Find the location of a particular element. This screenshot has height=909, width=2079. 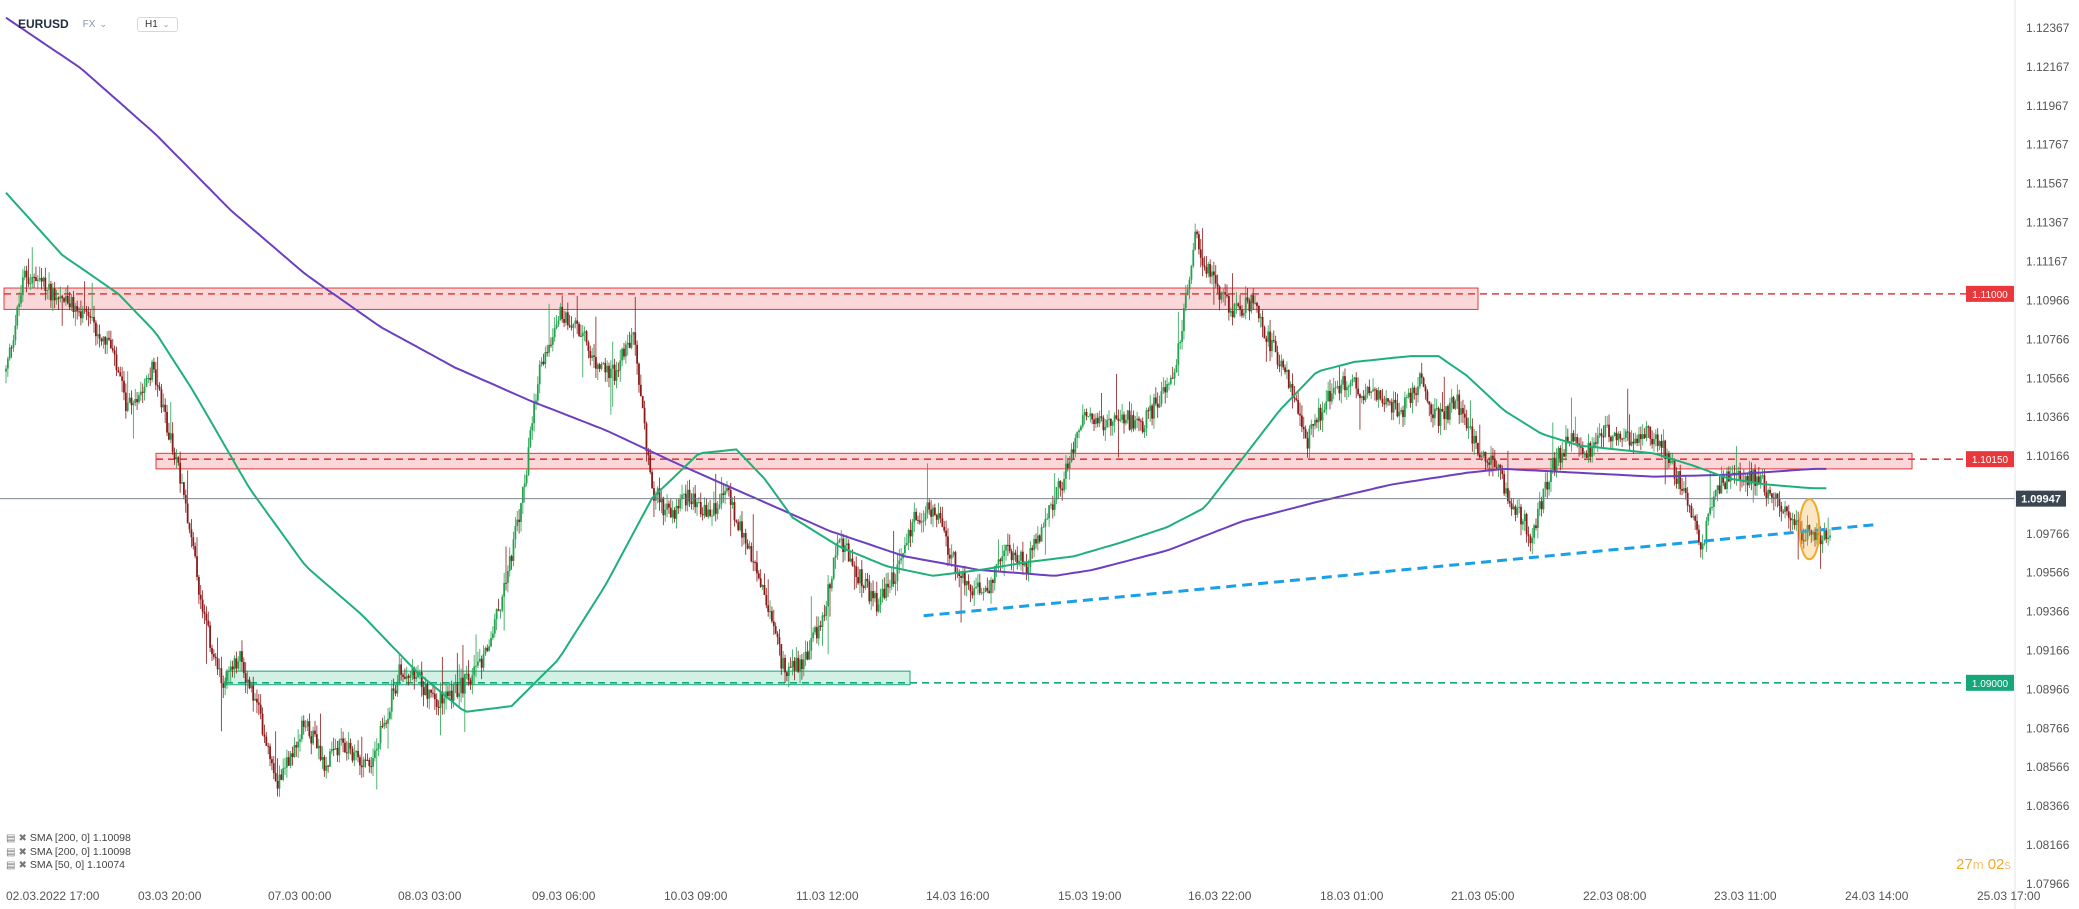

highlight-ellipse is located at coordinates (1809, 529).